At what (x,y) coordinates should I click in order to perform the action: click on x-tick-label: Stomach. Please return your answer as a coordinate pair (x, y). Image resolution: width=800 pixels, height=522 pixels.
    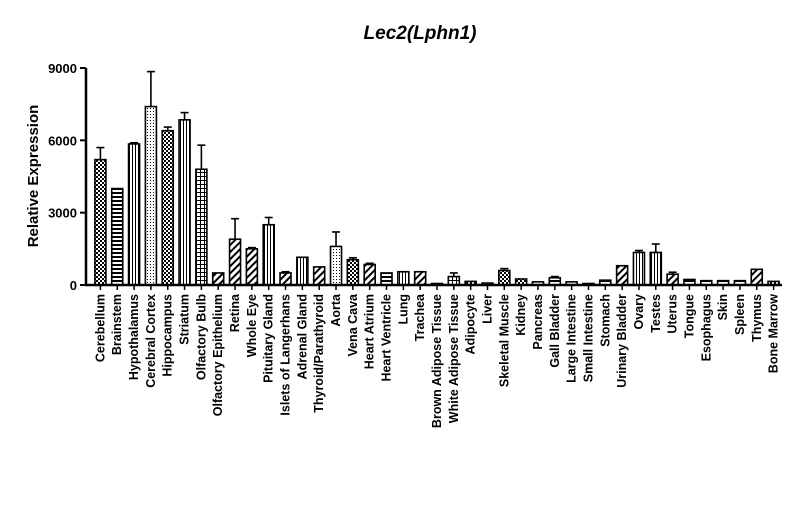
    Looking at the image, I should click on (605, 320).